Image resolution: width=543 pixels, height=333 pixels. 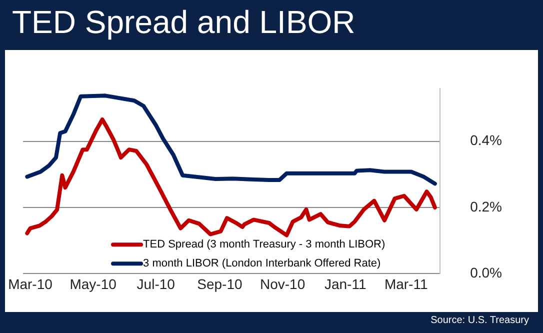 I want to click on x-tick-label: Jul-10, so click(x=156, y=284).